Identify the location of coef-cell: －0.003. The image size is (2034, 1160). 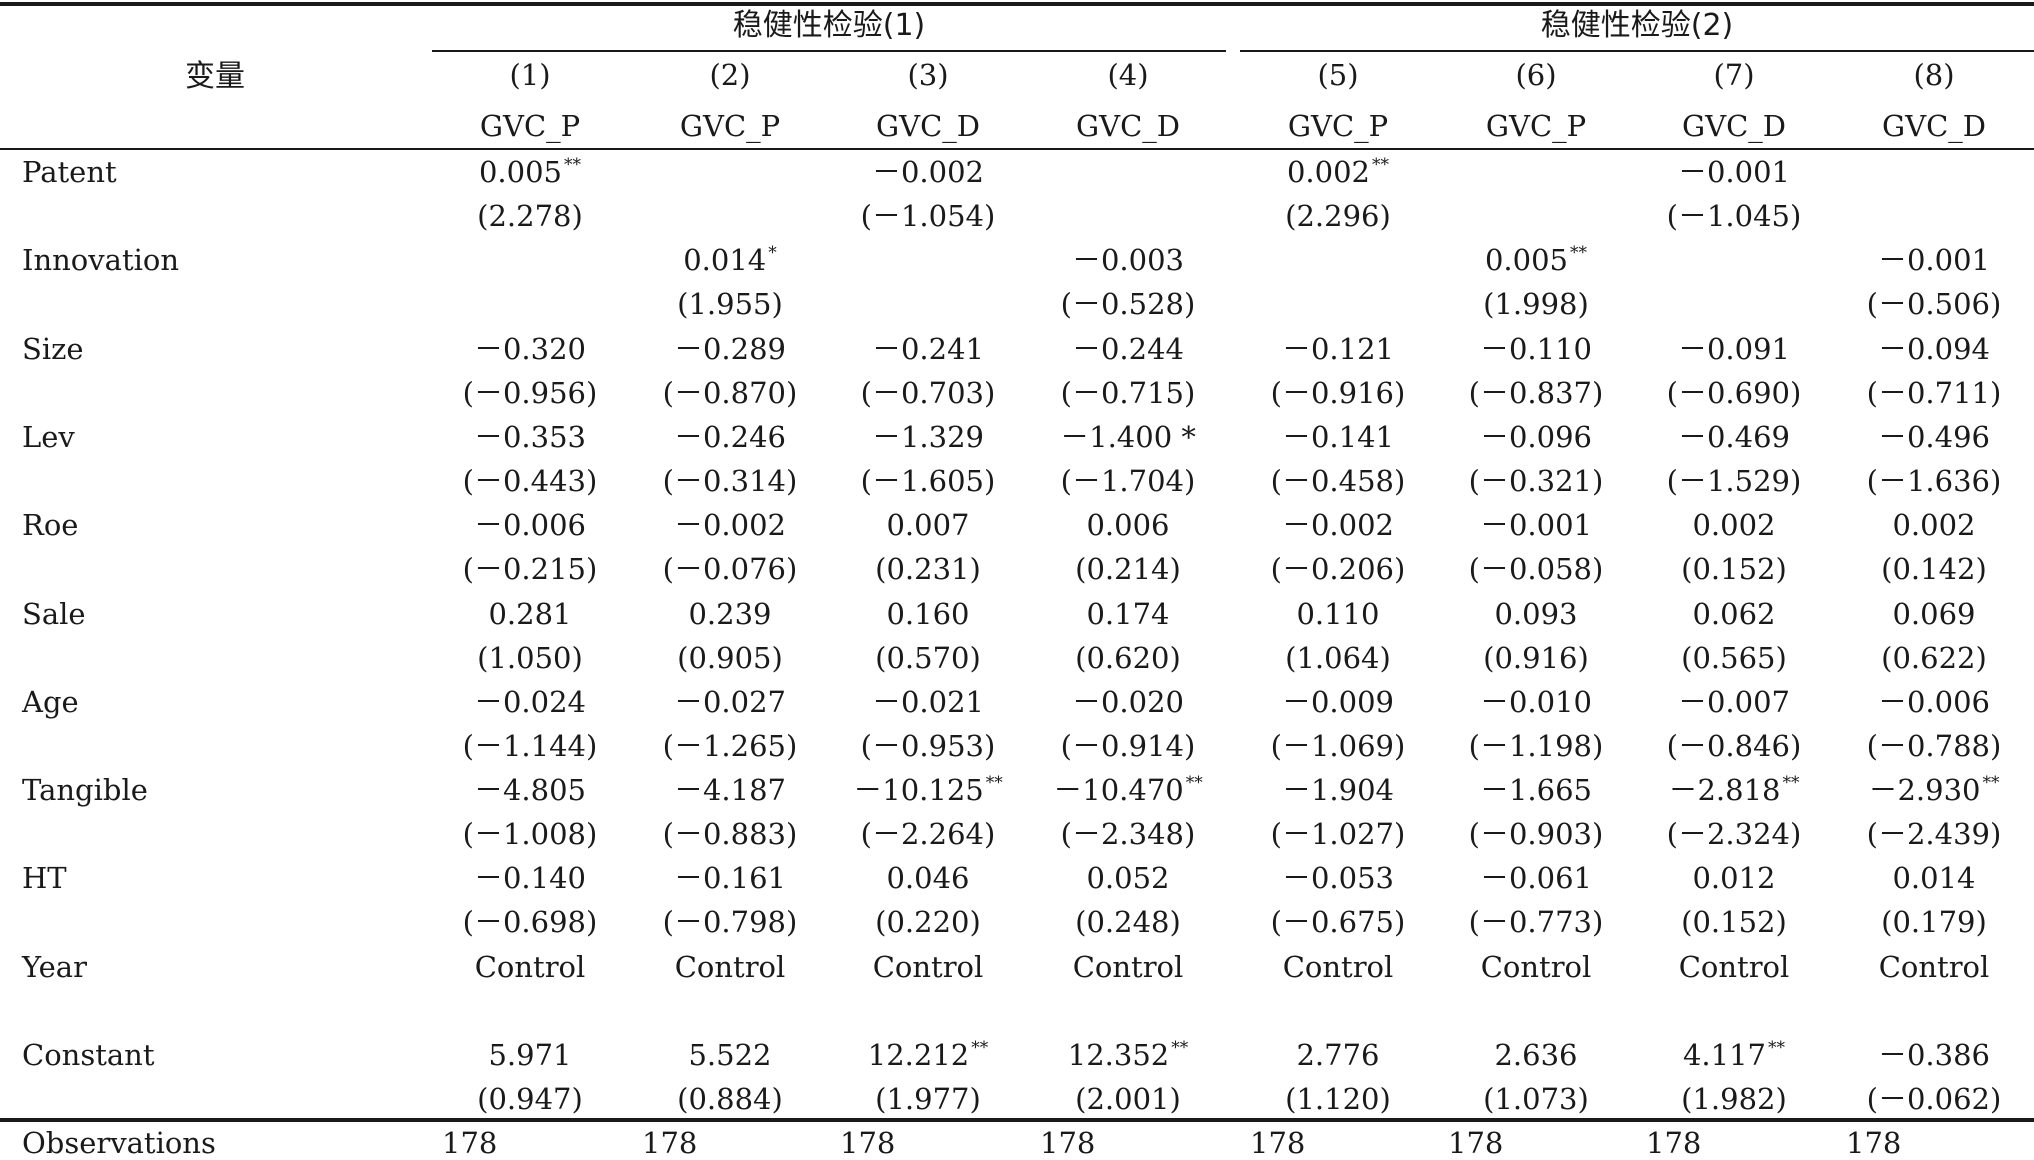
(1128, 260).